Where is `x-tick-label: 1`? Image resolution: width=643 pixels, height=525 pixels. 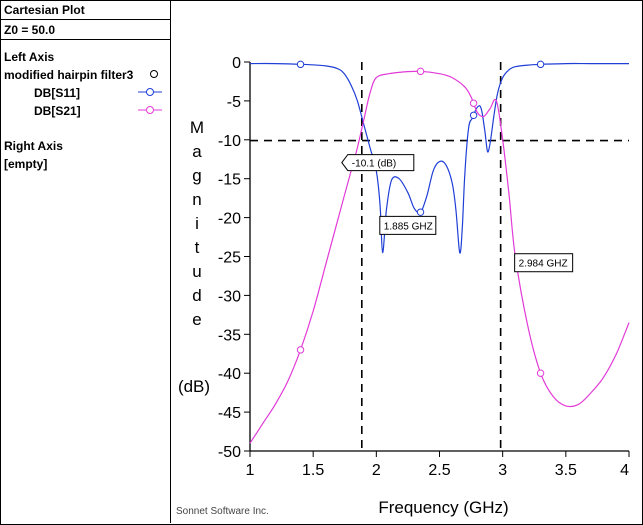
x-tick-label: 1 is located at coordinates (250, 470).